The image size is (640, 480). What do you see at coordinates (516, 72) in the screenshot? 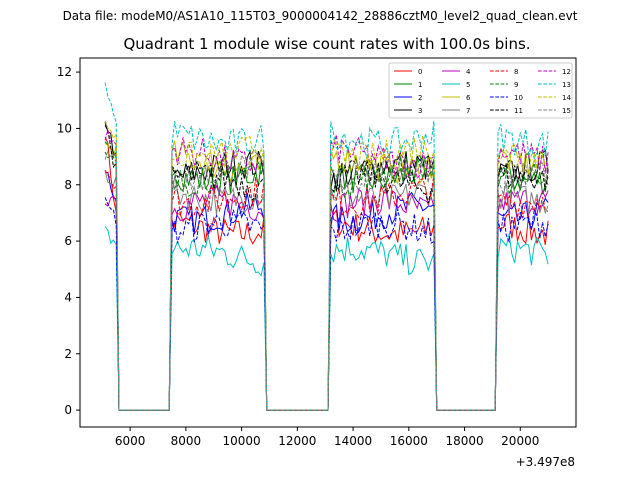
I see `legend-label-8: 8` at bounding box center [516, 72].